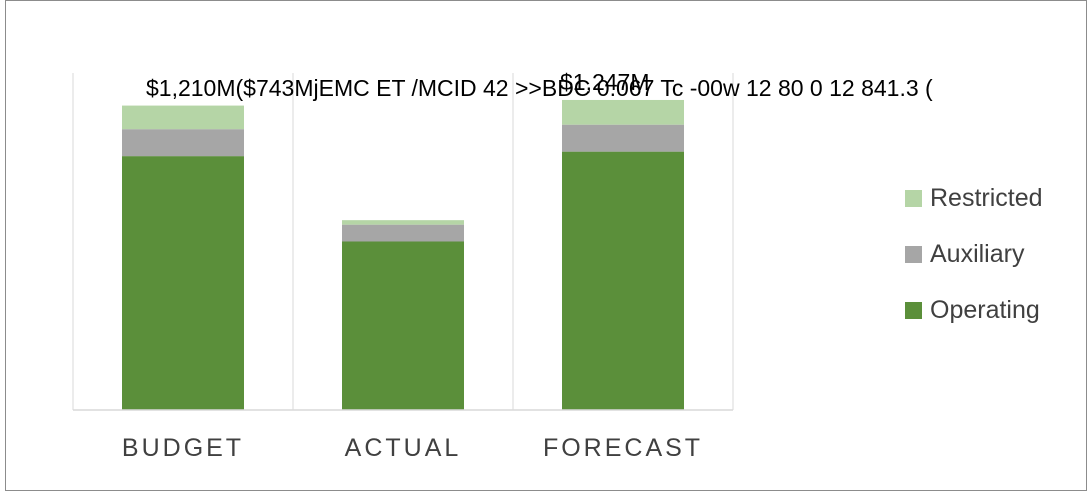 The image size is (1092, 493). Describe the element at coordinates (986, 197) in the screenshot. I see `legend-label-restricted: Restricted` at that location.